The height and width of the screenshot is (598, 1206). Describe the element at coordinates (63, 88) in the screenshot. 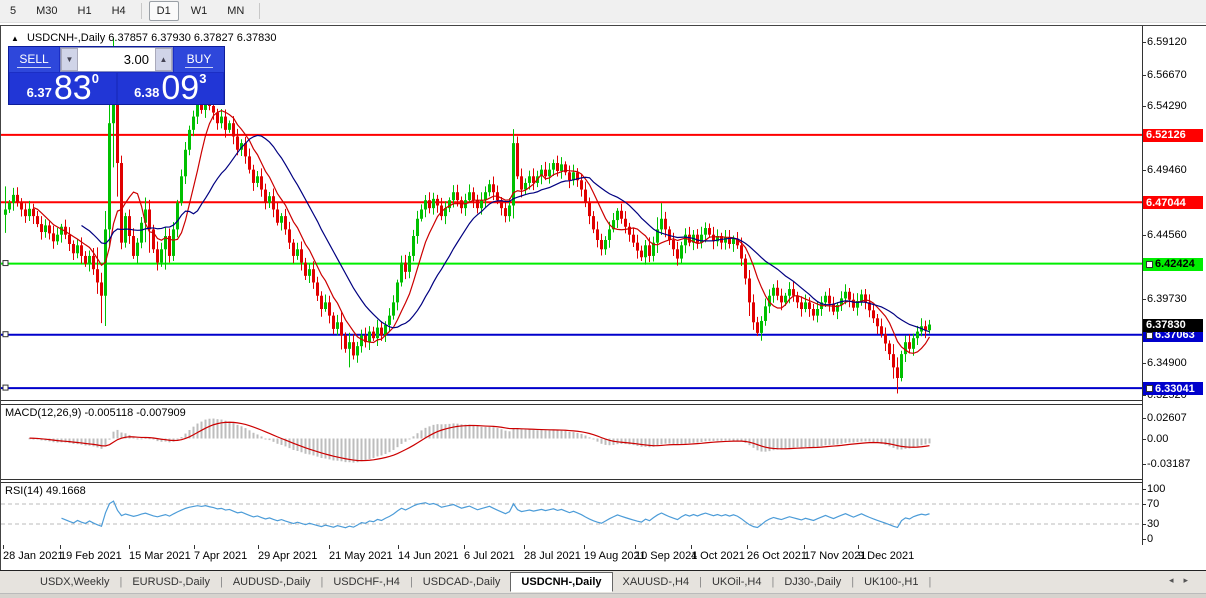

I see `sell-price: 6.37 83 0` at that location.